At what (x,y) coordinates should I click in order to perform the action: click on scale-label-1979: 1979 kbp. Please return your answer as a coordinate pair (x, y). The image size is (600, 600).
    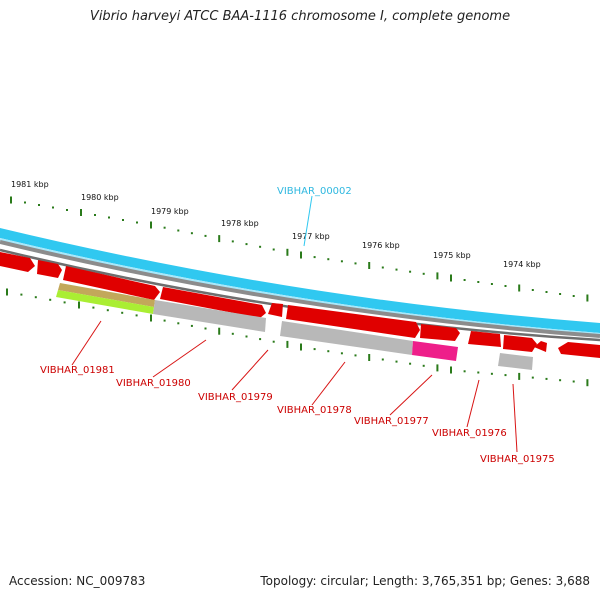
    Looking at the image, I should click on (170, 211).